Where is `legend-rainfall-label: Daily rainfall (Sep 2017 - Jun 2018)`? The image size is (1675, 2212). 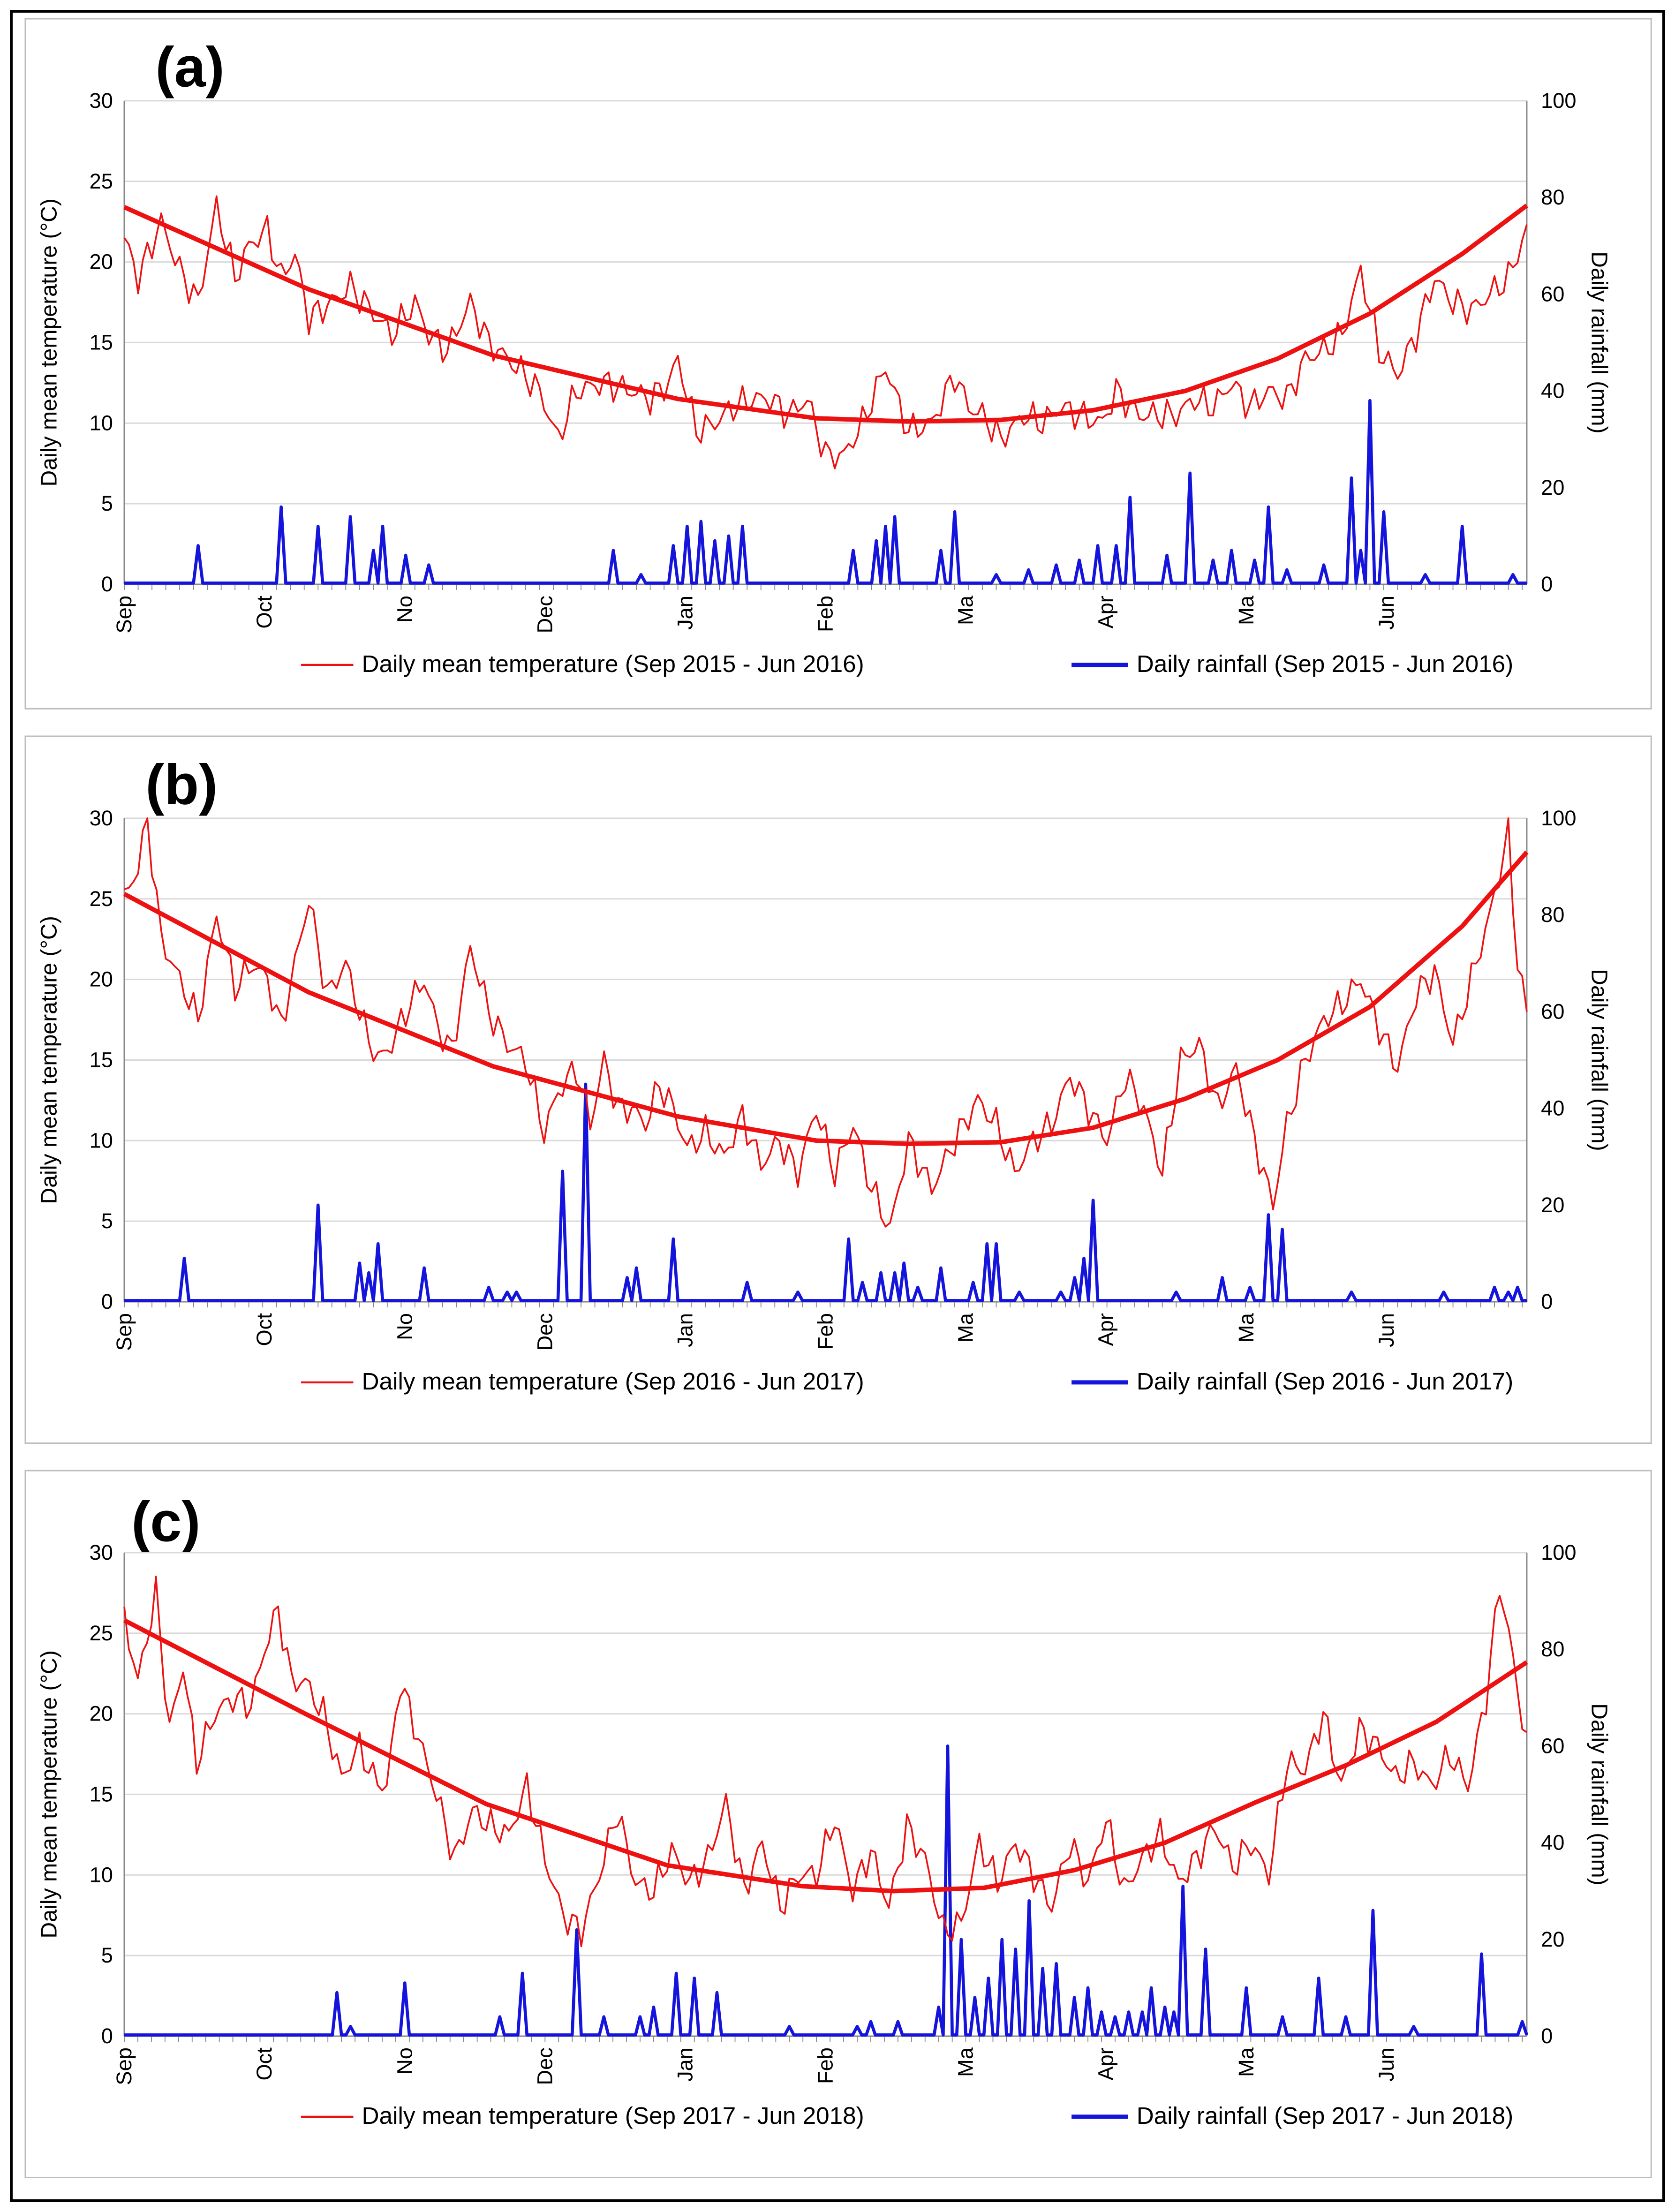
legend-rainfall-label: Daily rainfall (Sep 2017 - Jun 2018) is located at coordinates (1325, 2115).